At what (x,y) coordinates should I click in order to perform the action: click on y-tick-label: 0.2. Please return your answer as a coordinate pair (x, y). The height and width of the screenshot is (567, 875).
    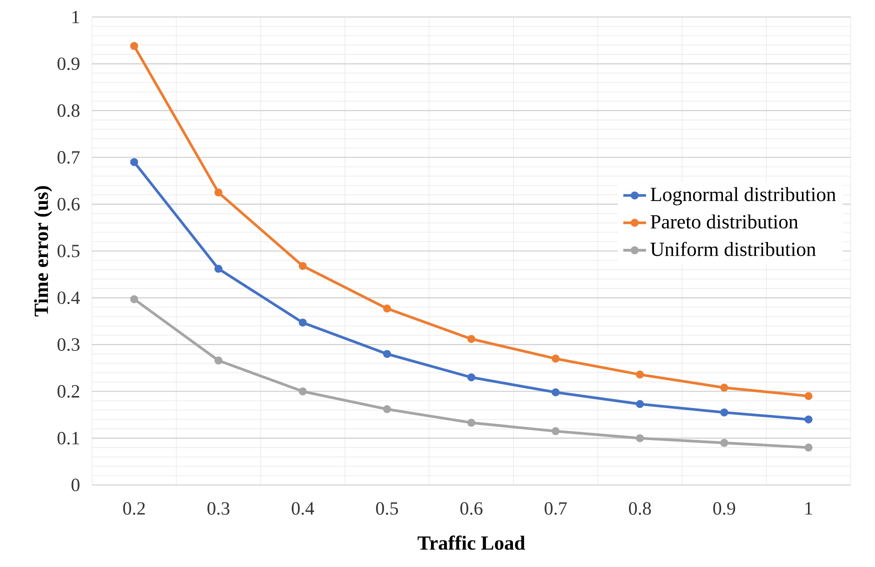
    Looking at the image, I should click on (69, 391).